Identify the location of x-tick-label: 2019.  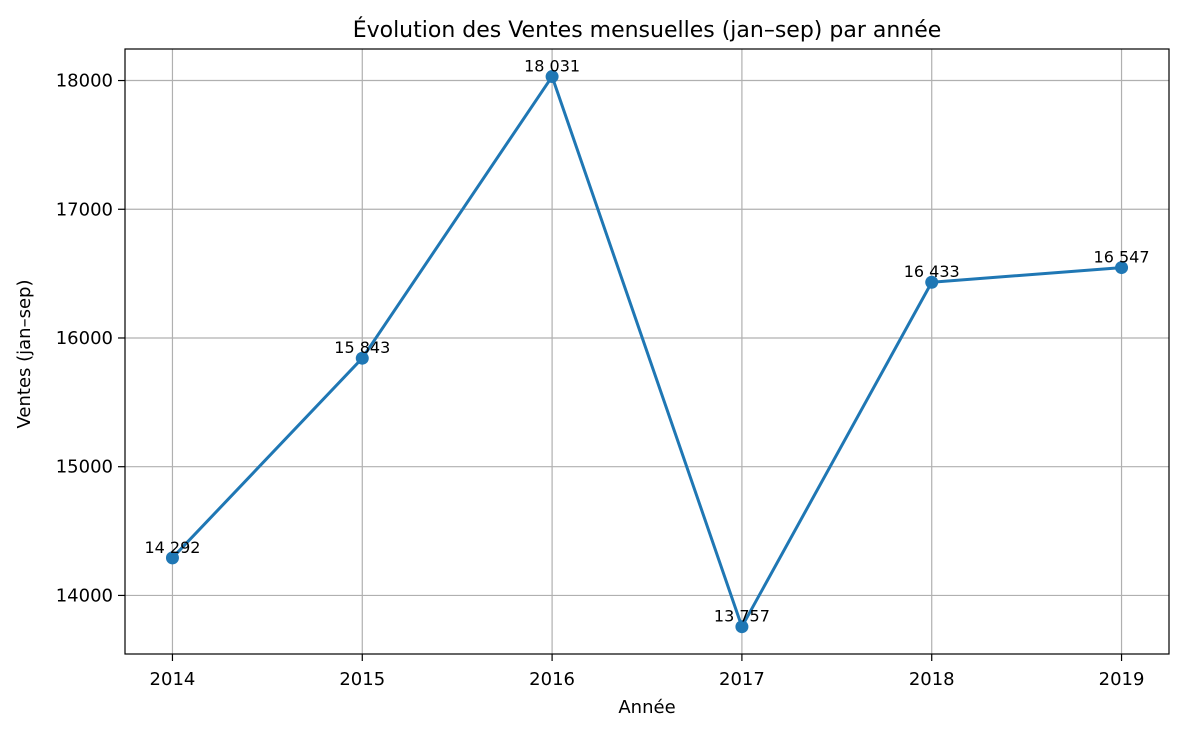
(1122, 679).